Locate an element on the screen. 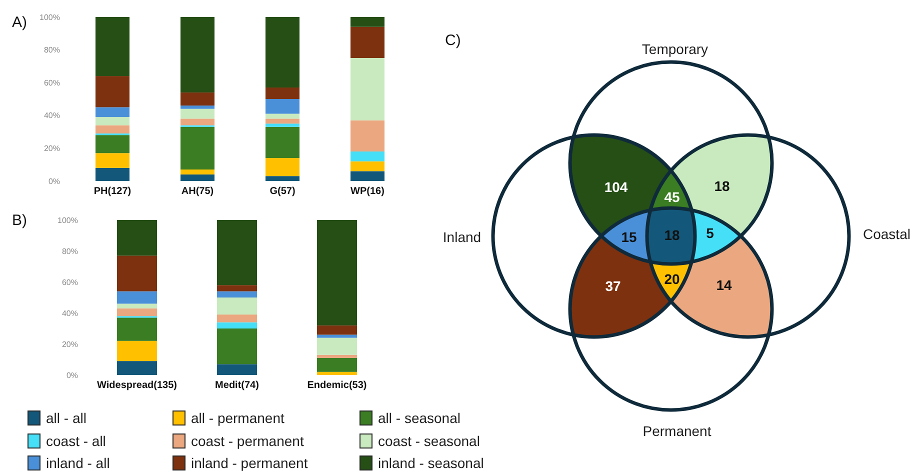 The height and width of the screenshot is (471, 920). text: 15 is located at coordinates (629, 236).